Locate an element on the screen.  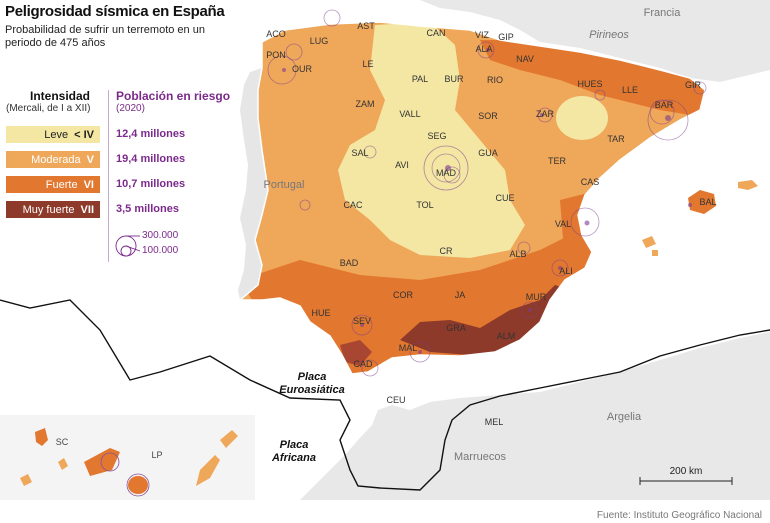
plate-african-line2: Africana is located at coordinates (293, 458).